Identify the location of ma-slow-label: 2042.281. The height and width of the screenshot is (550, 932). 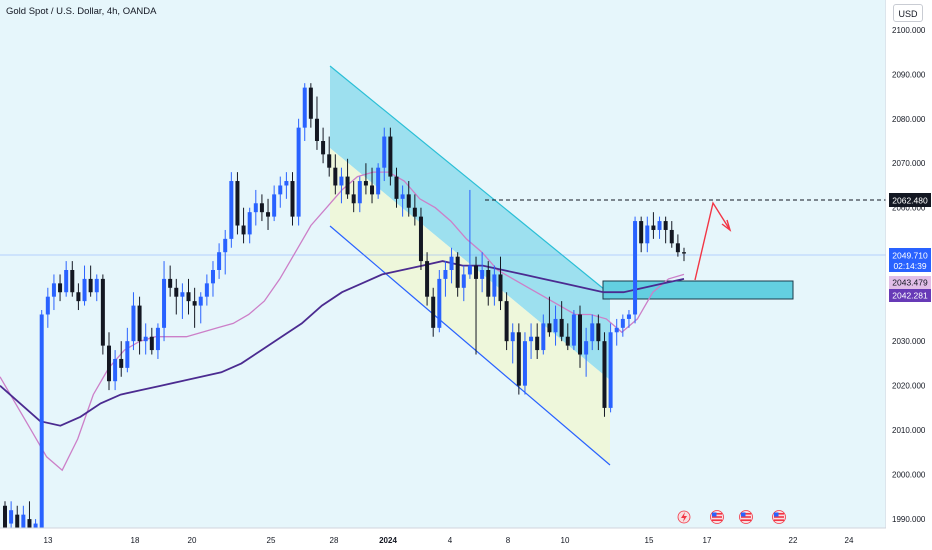
(910, 296).